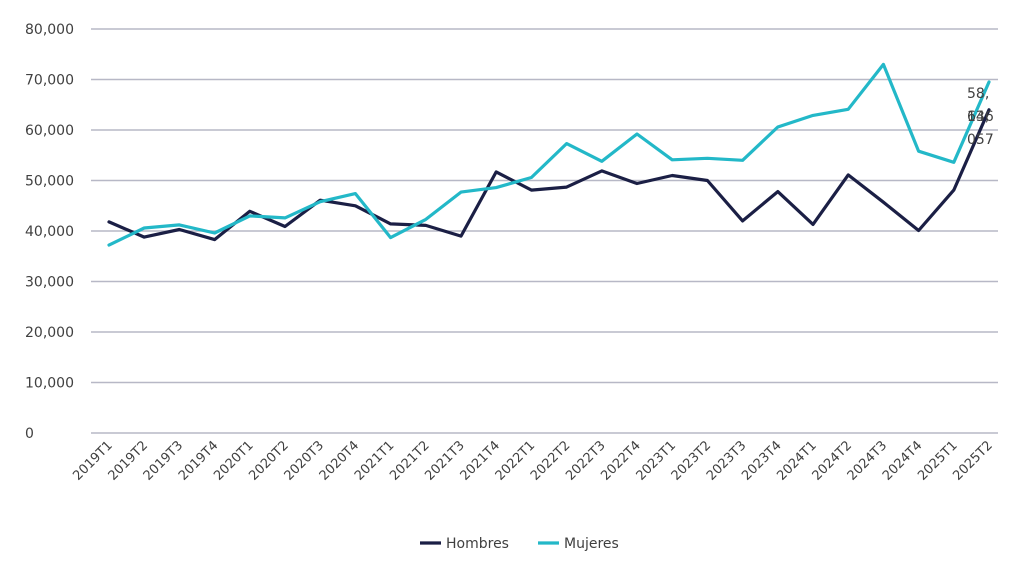 This screenshot has width=1024, height=573. What do you see at coordinates (49, 81) in the screenshot?
I see `y-tick-label: 70,000` at bounding box center [49, 81].